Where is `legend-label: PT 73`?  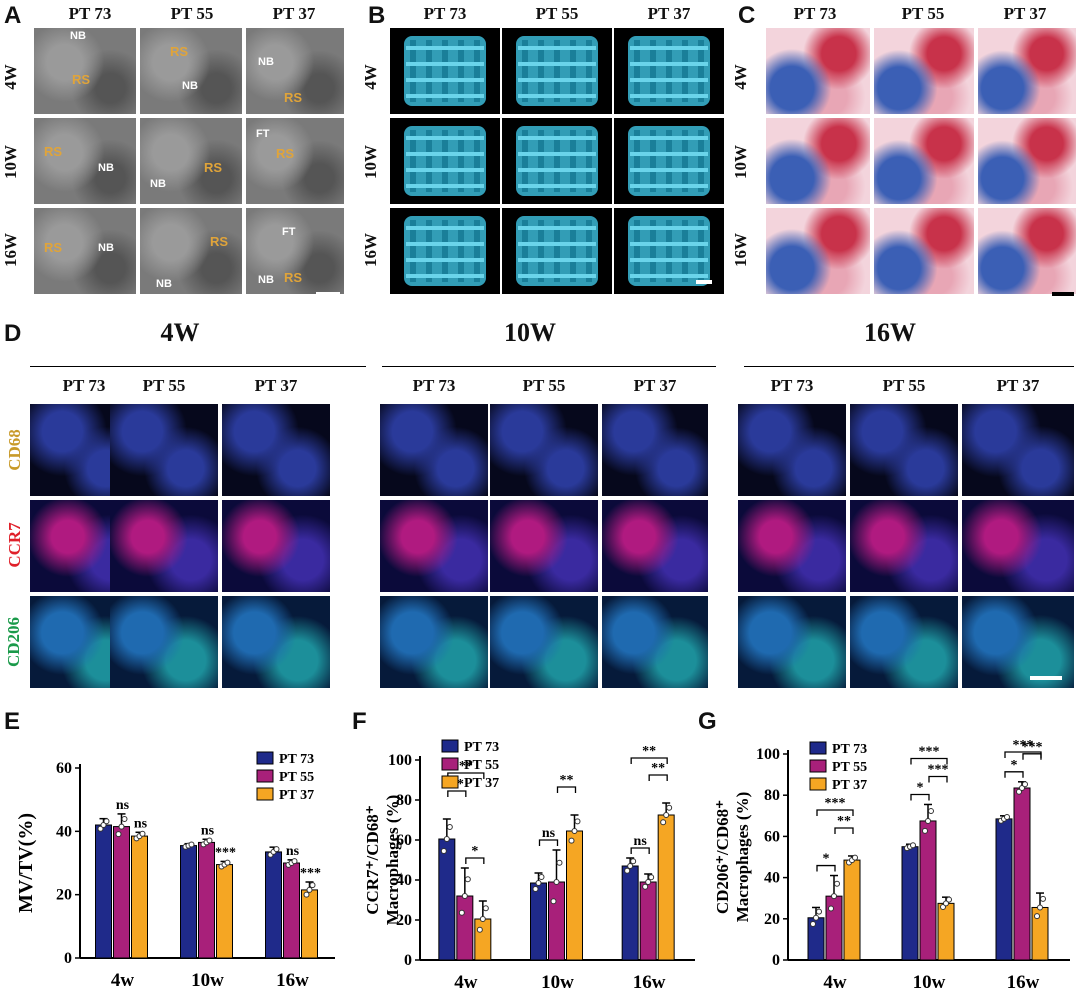
legend-label: PT 73 is located at coordinates (481, 747).